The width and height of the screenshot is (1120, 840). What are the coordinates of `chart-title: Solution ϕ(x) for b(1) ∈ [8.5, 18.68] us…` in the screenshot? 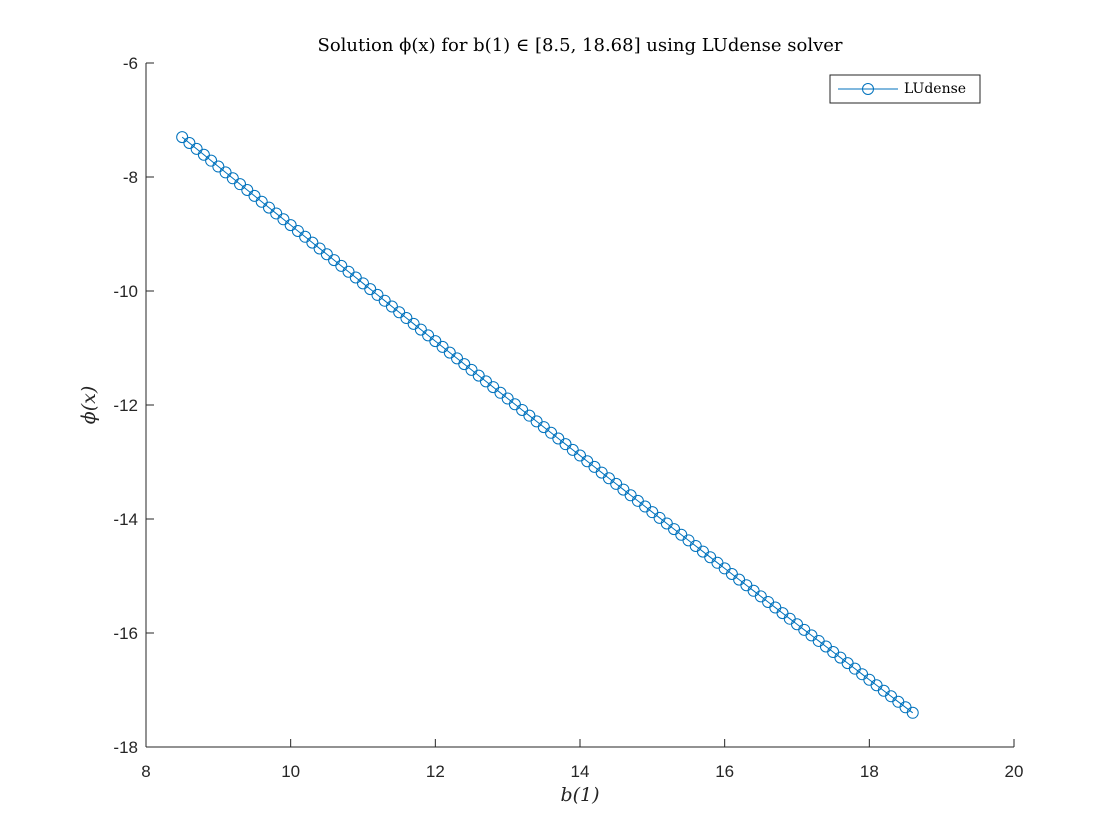 It's located at (579, 45).